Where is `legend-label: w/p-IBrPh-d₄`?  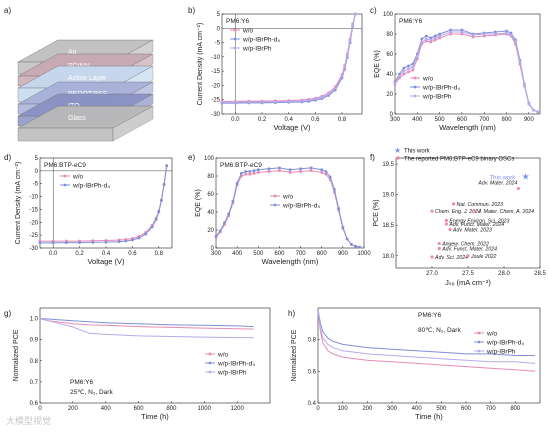
legend-label: w/p-IBrPh-d₄ is located at coordinates (441, 87).